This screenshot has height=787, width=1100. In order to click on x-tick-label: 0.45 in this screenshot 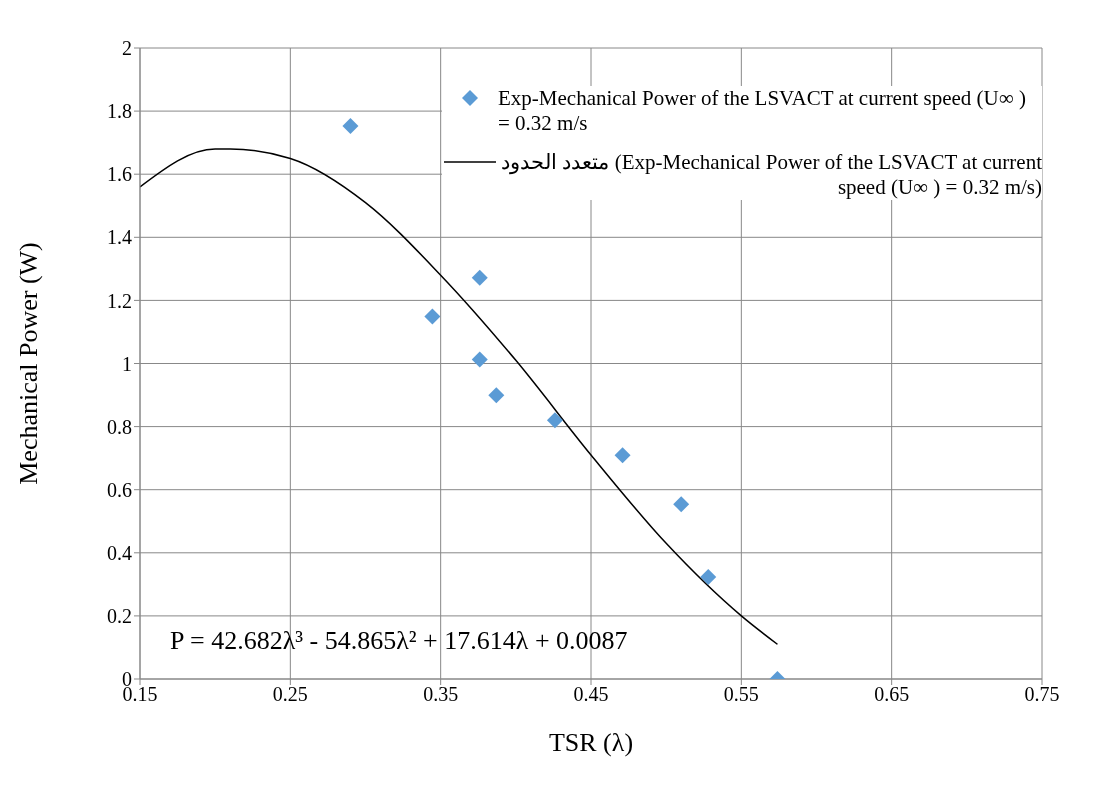, I will do `click(591, 694)`.